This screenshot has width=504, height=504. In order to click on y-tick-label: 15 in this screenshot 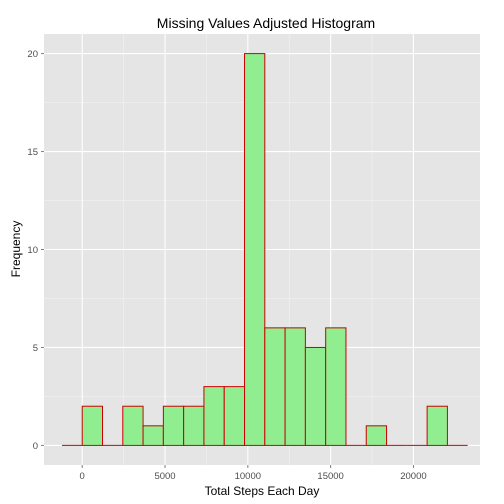, I will do `click(32, 152)`.